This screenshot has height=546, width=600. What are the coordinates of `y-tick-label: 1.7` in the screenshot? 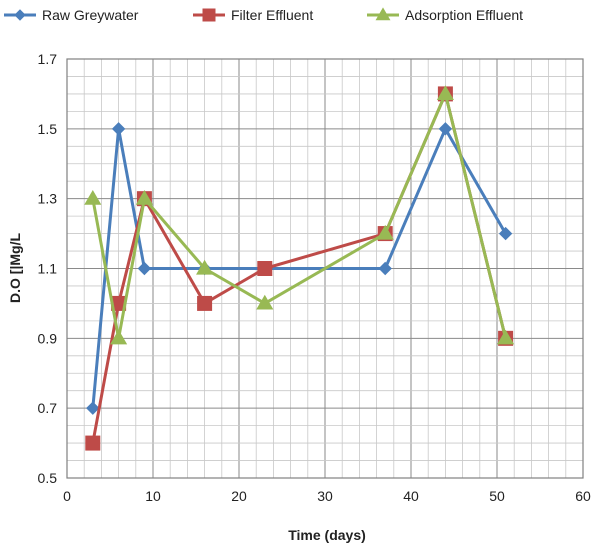 It's located at (48, 59).